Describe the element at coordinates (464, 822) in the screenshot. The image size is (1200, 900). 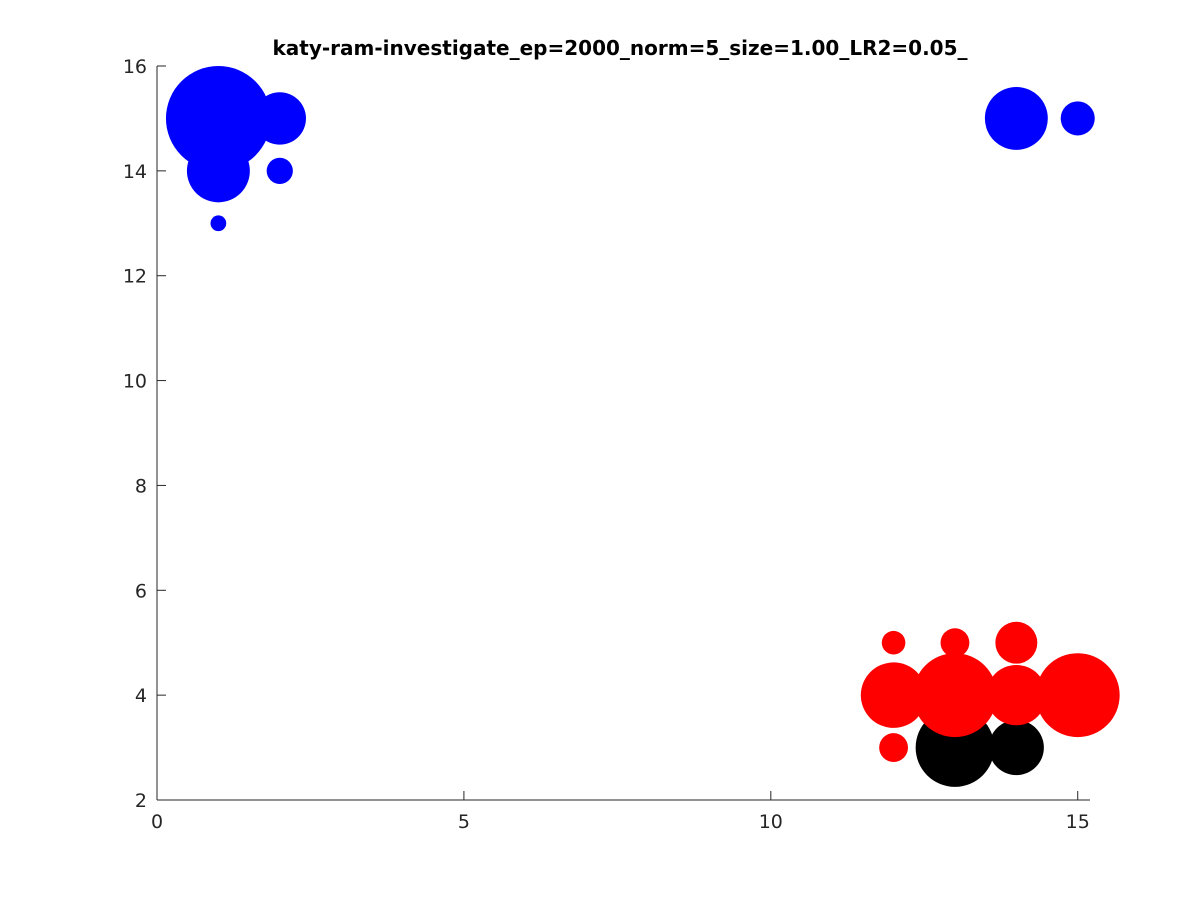
I see `x-tick-label-5: 5` at that location.